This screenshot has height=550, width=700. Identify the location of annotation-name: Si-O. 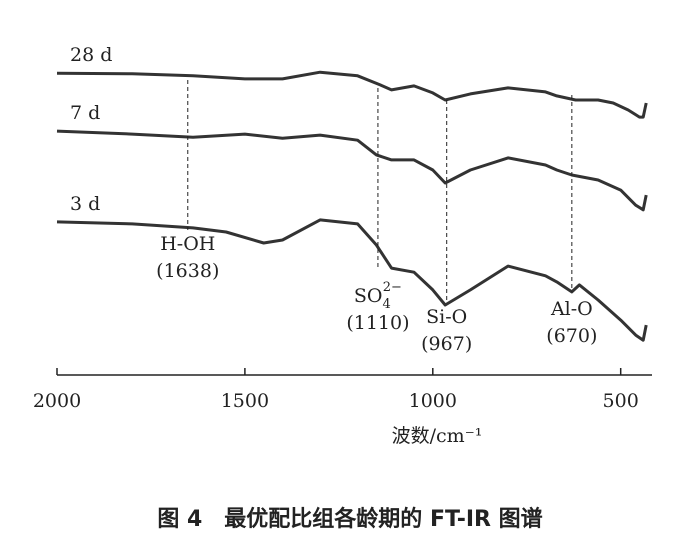
(446, 317).